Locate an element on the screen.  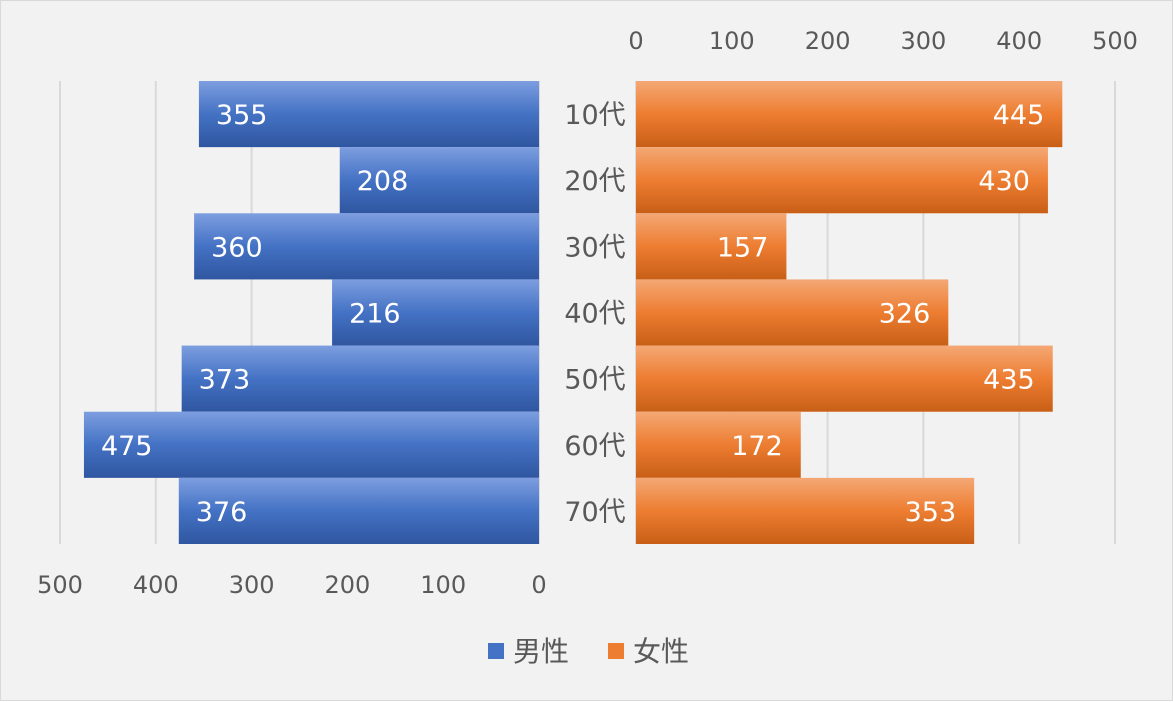
category-label: 10代 is located at coordinates (594, 115).